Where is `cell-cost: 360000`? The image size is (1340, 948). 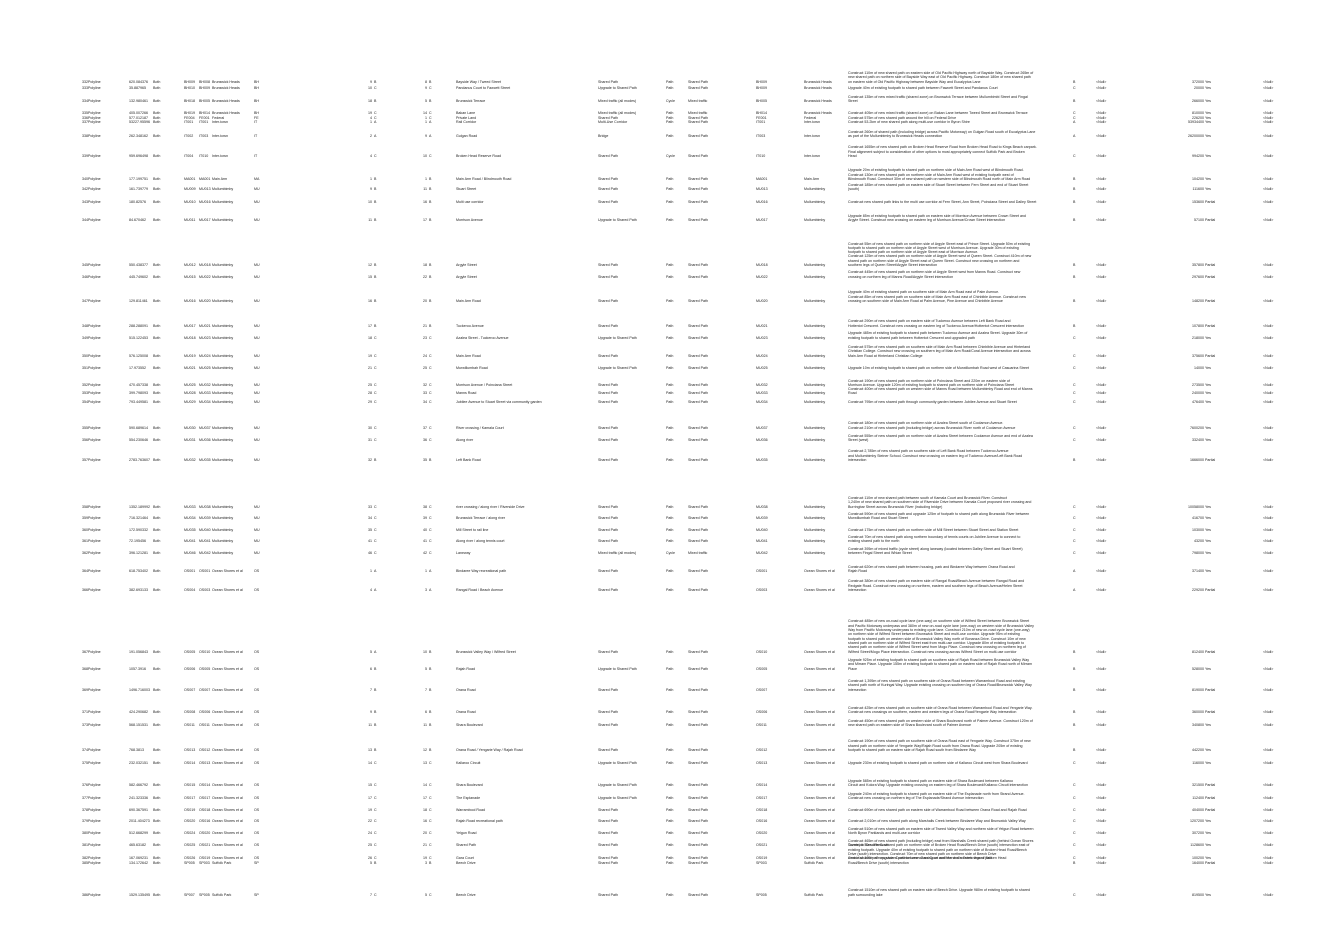 cell-cost: 360000 is located at coordinates (1198, 712).